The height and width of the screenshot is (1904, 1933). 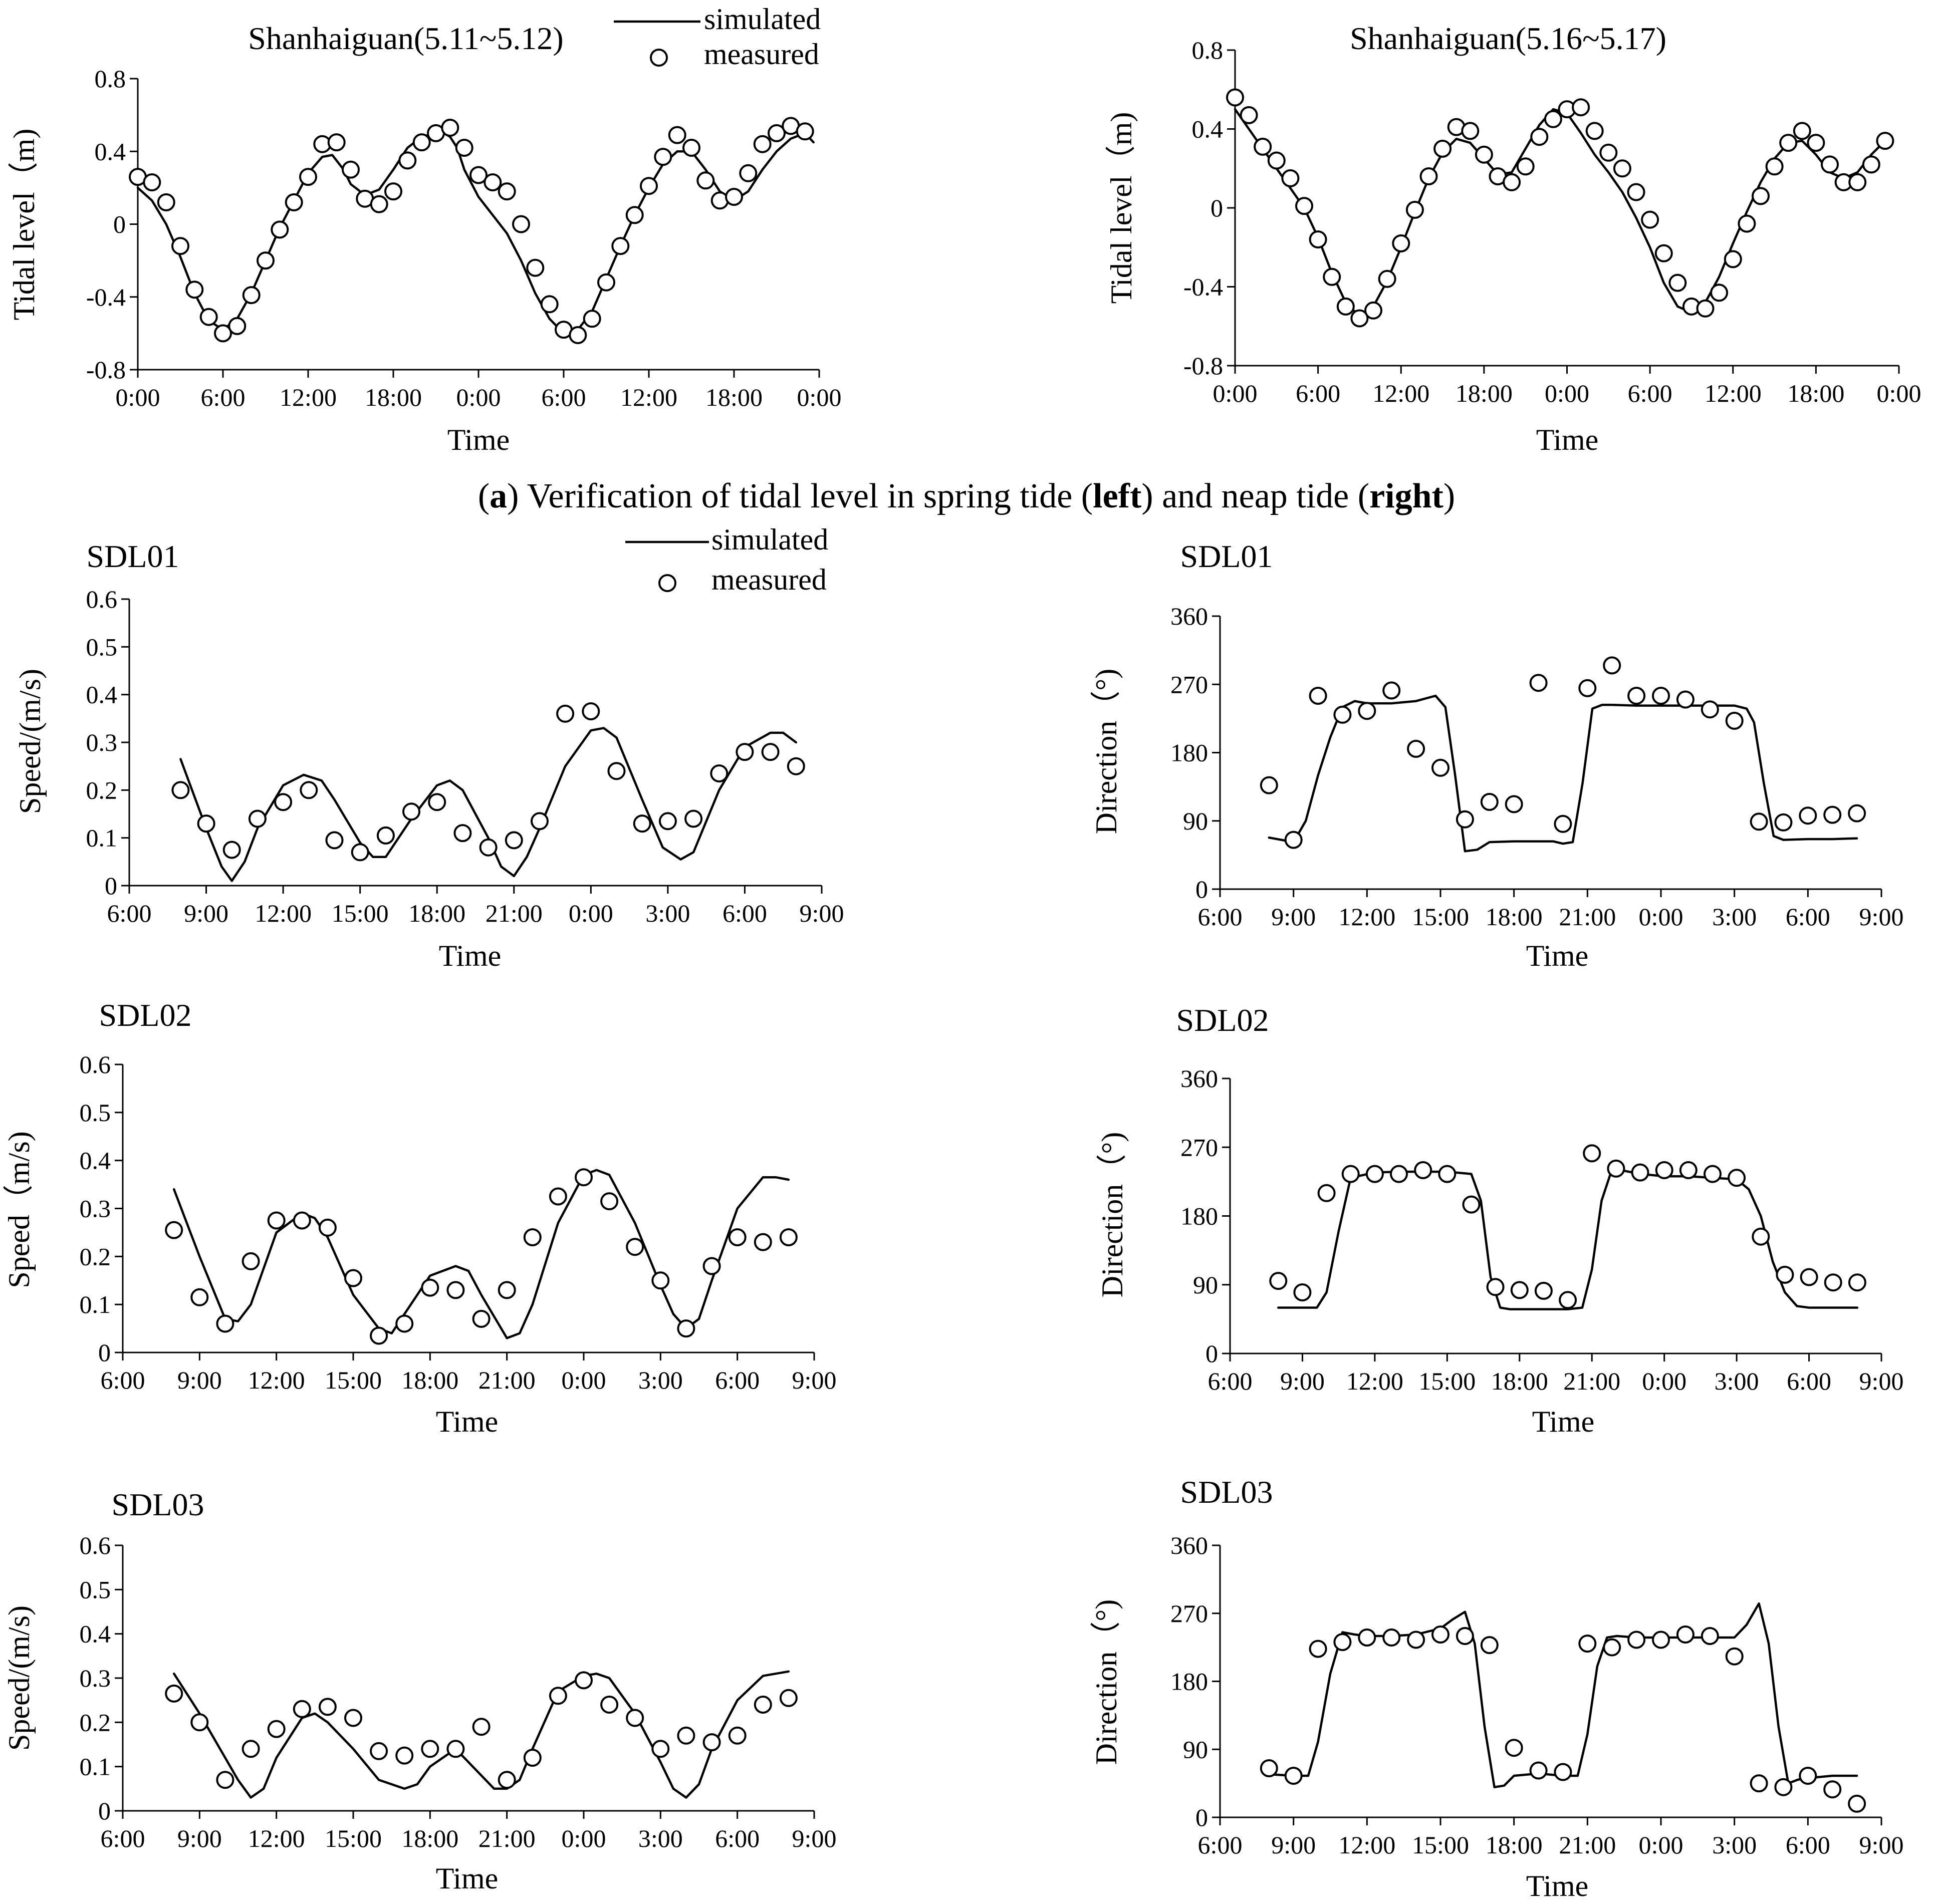 What do you see at coordinates (1440, 917) in the screenshot?
I see `x-tick-label: 15:00` at bounding box center [1440, 917].